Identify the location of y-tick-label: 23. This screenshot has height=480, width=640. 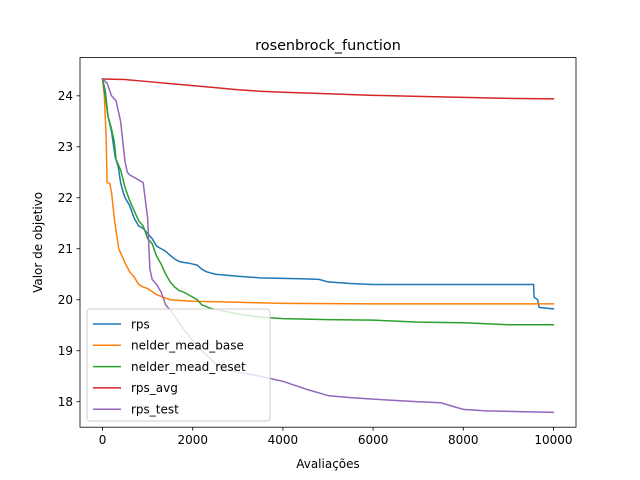
(65, 147).